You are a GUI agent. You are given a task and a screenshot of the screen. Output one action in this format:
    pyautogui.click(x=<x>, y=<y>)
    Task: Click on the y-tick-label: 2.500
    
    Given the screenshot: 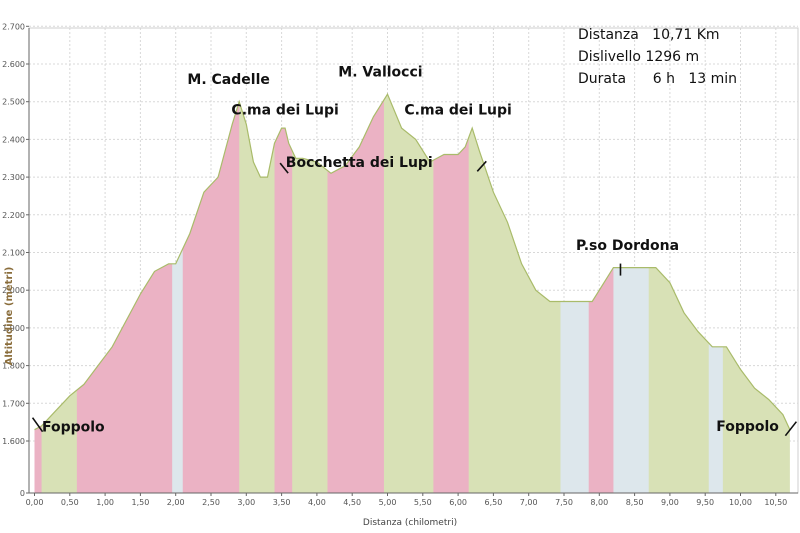 What is the action you would take?
    pyautogui.click(x=13, y=102)
    